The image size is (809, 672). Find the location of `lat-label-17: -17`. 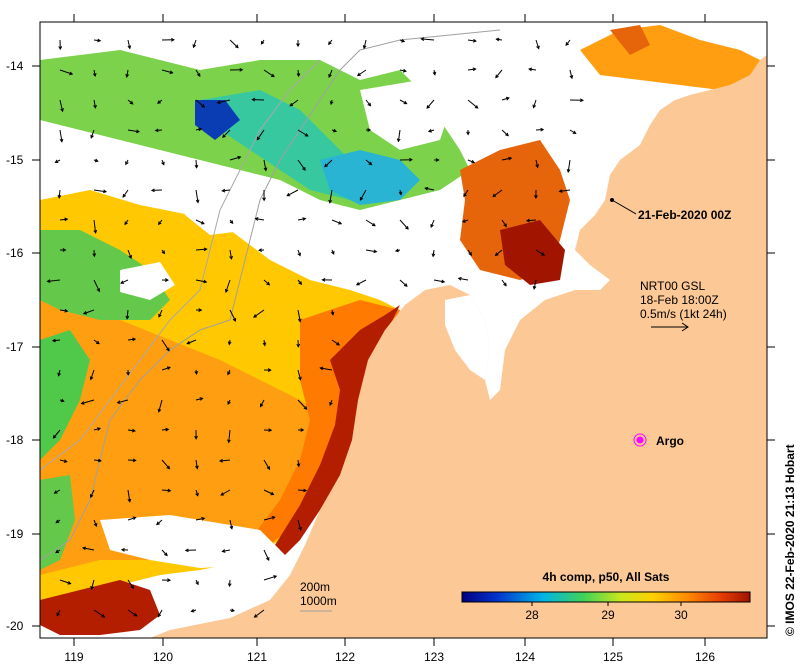

lat-label-17: -17 is located at coordinates (15, 347).